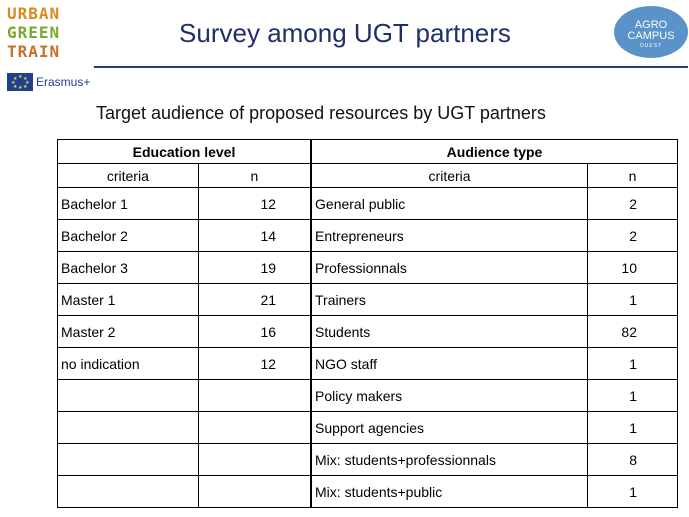 This screenshot has height=517, width=689. I want to click on education-level-header: Education level, so click(184, 151).